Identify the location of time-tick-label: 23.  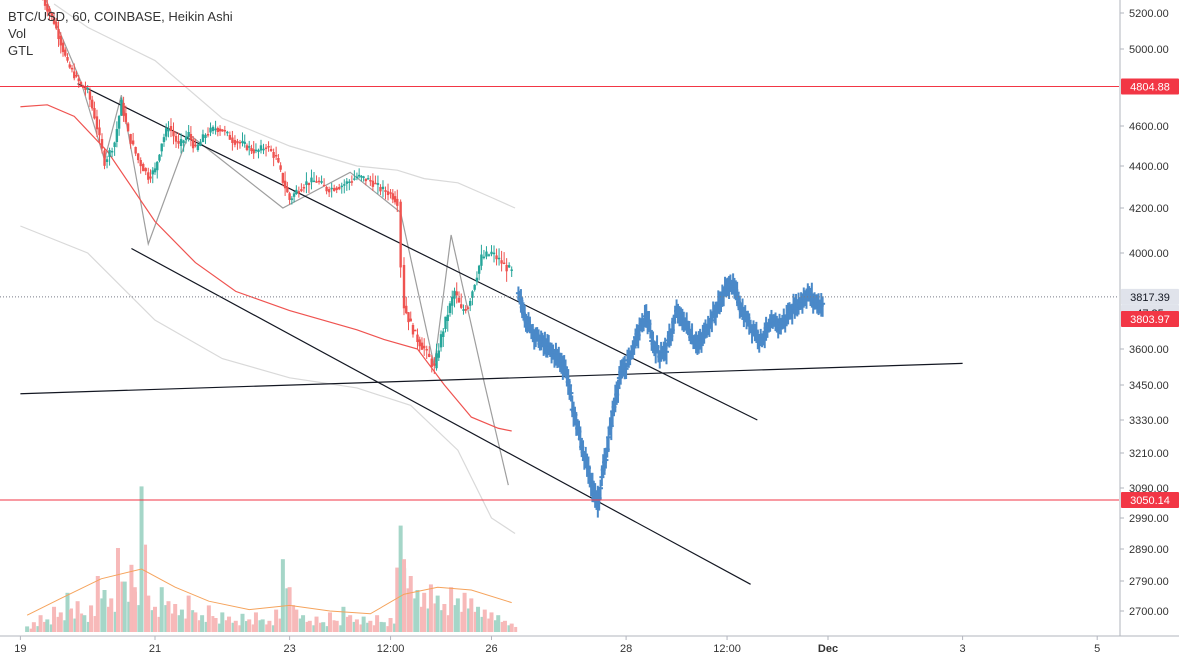
(289, 649).